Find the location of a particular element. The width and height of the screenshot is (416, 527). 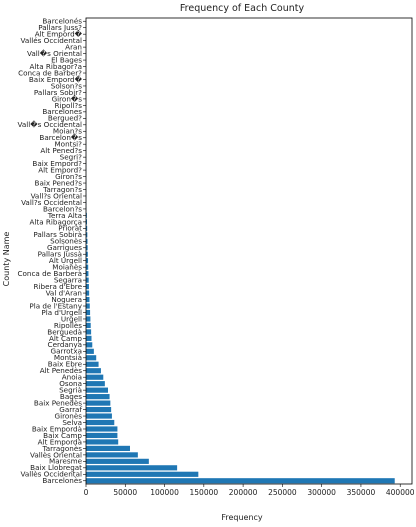

y-tick-label: Baix Pened?s is located at coordinates (59, 182).